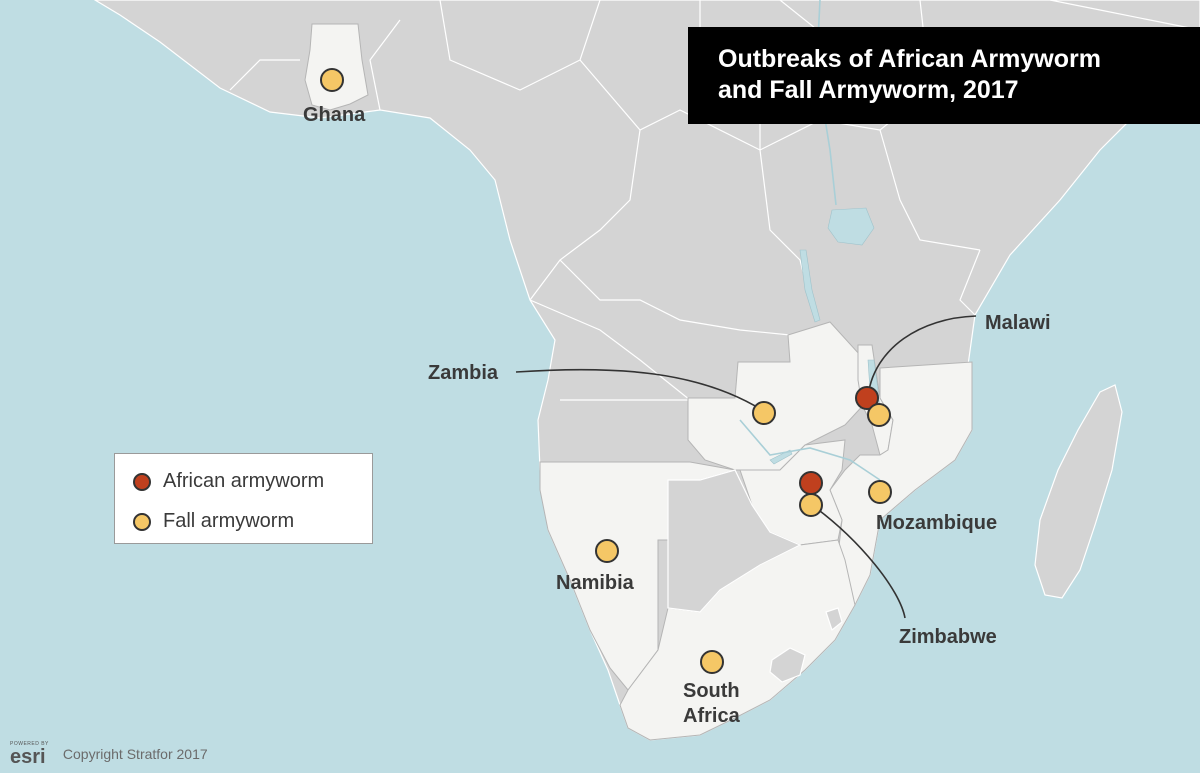 The image size is (1200, 773). I want to click on lake-victoria, so click(851, 226).